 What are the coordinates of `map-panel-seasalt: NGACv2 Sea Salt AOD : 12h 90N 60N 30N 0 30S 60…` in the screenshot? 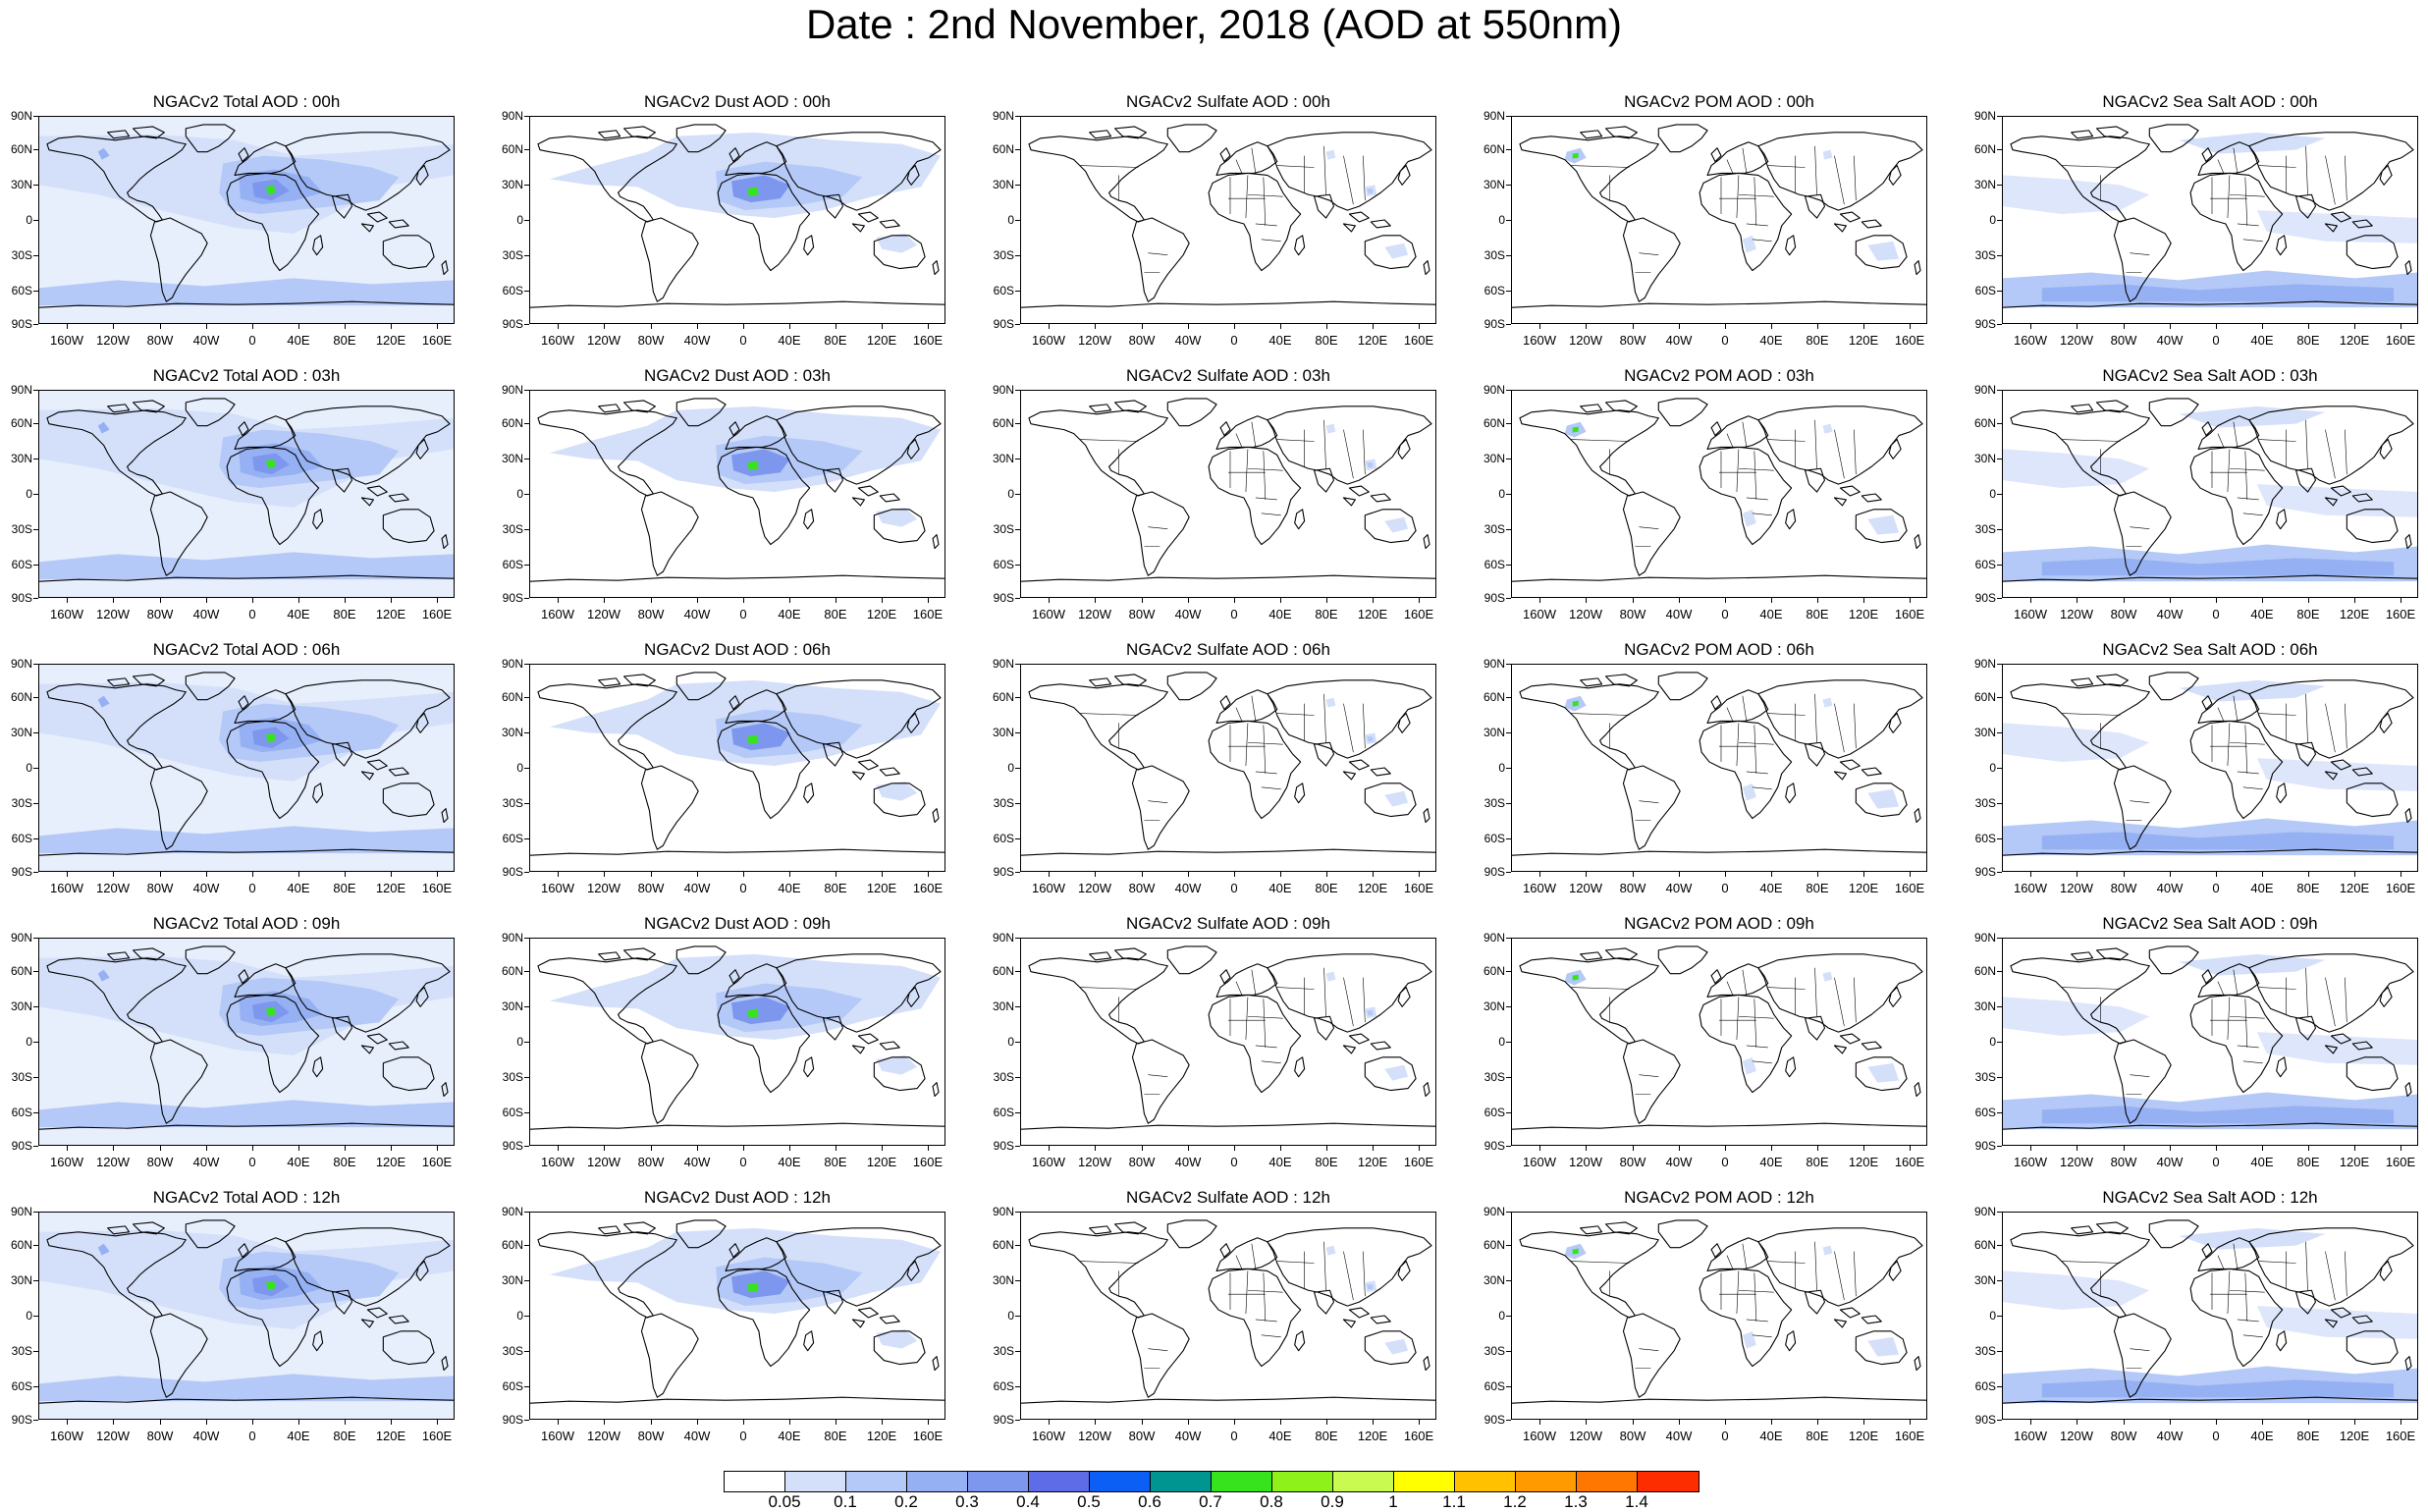 It's located at (2196, 1317).